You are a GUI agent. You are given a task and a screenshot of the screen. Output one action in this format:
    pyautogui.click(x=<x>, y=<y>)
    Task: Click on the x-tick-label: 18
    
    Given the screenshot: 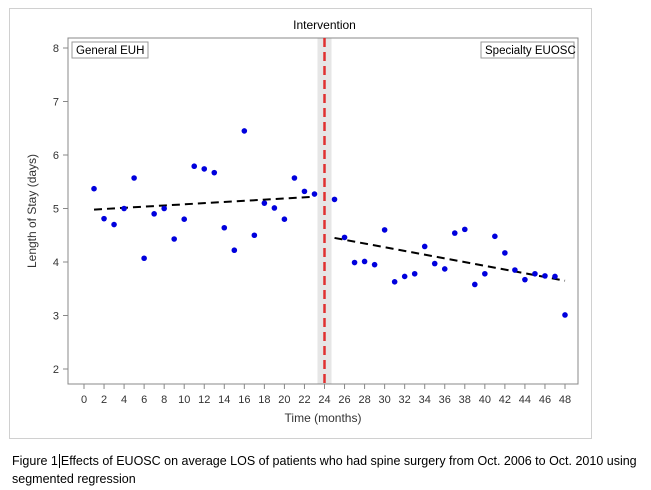 What is the action you would take?
    pyautogui.click(x=264, y=400)
    